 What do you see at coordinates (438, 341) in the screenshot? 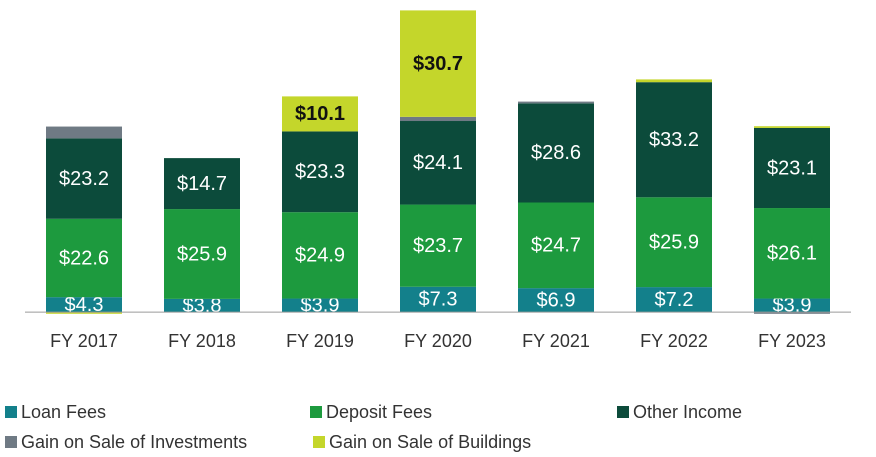
I see `x-tick-label: FY 2020` at bounding box center [438, 341].